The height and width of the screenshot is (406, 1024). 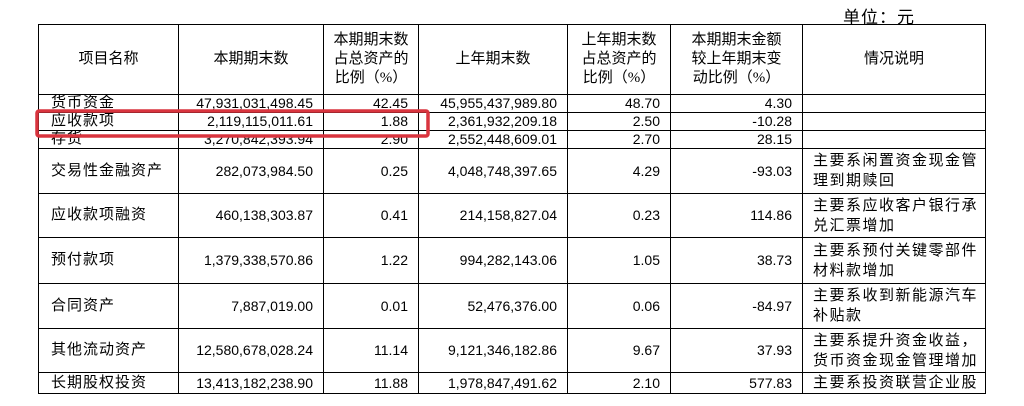 What do you see at coordinates (736, 171) in the screenshot?
I see `value-cell: -93.03` at bounding box center [736, 171].